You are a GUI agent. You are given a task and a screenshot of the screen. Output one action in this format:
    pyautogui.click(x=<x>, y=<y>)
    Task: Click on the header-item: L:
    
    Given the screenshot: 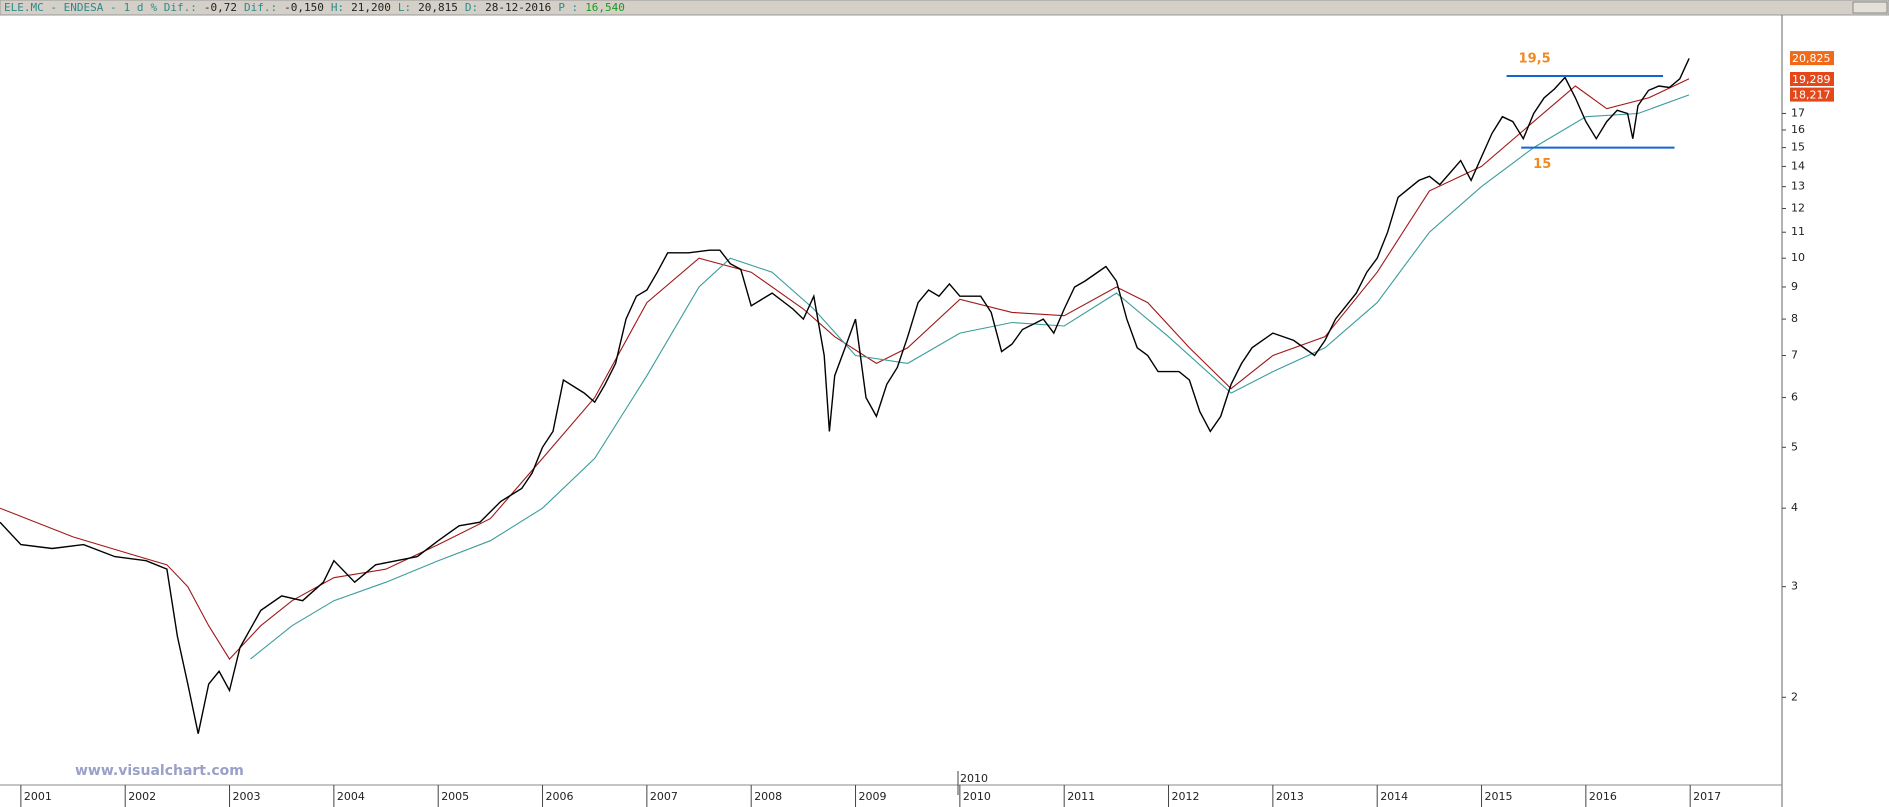 What is the action you would take?
    pyautogui.click(x=404, y=7)
    